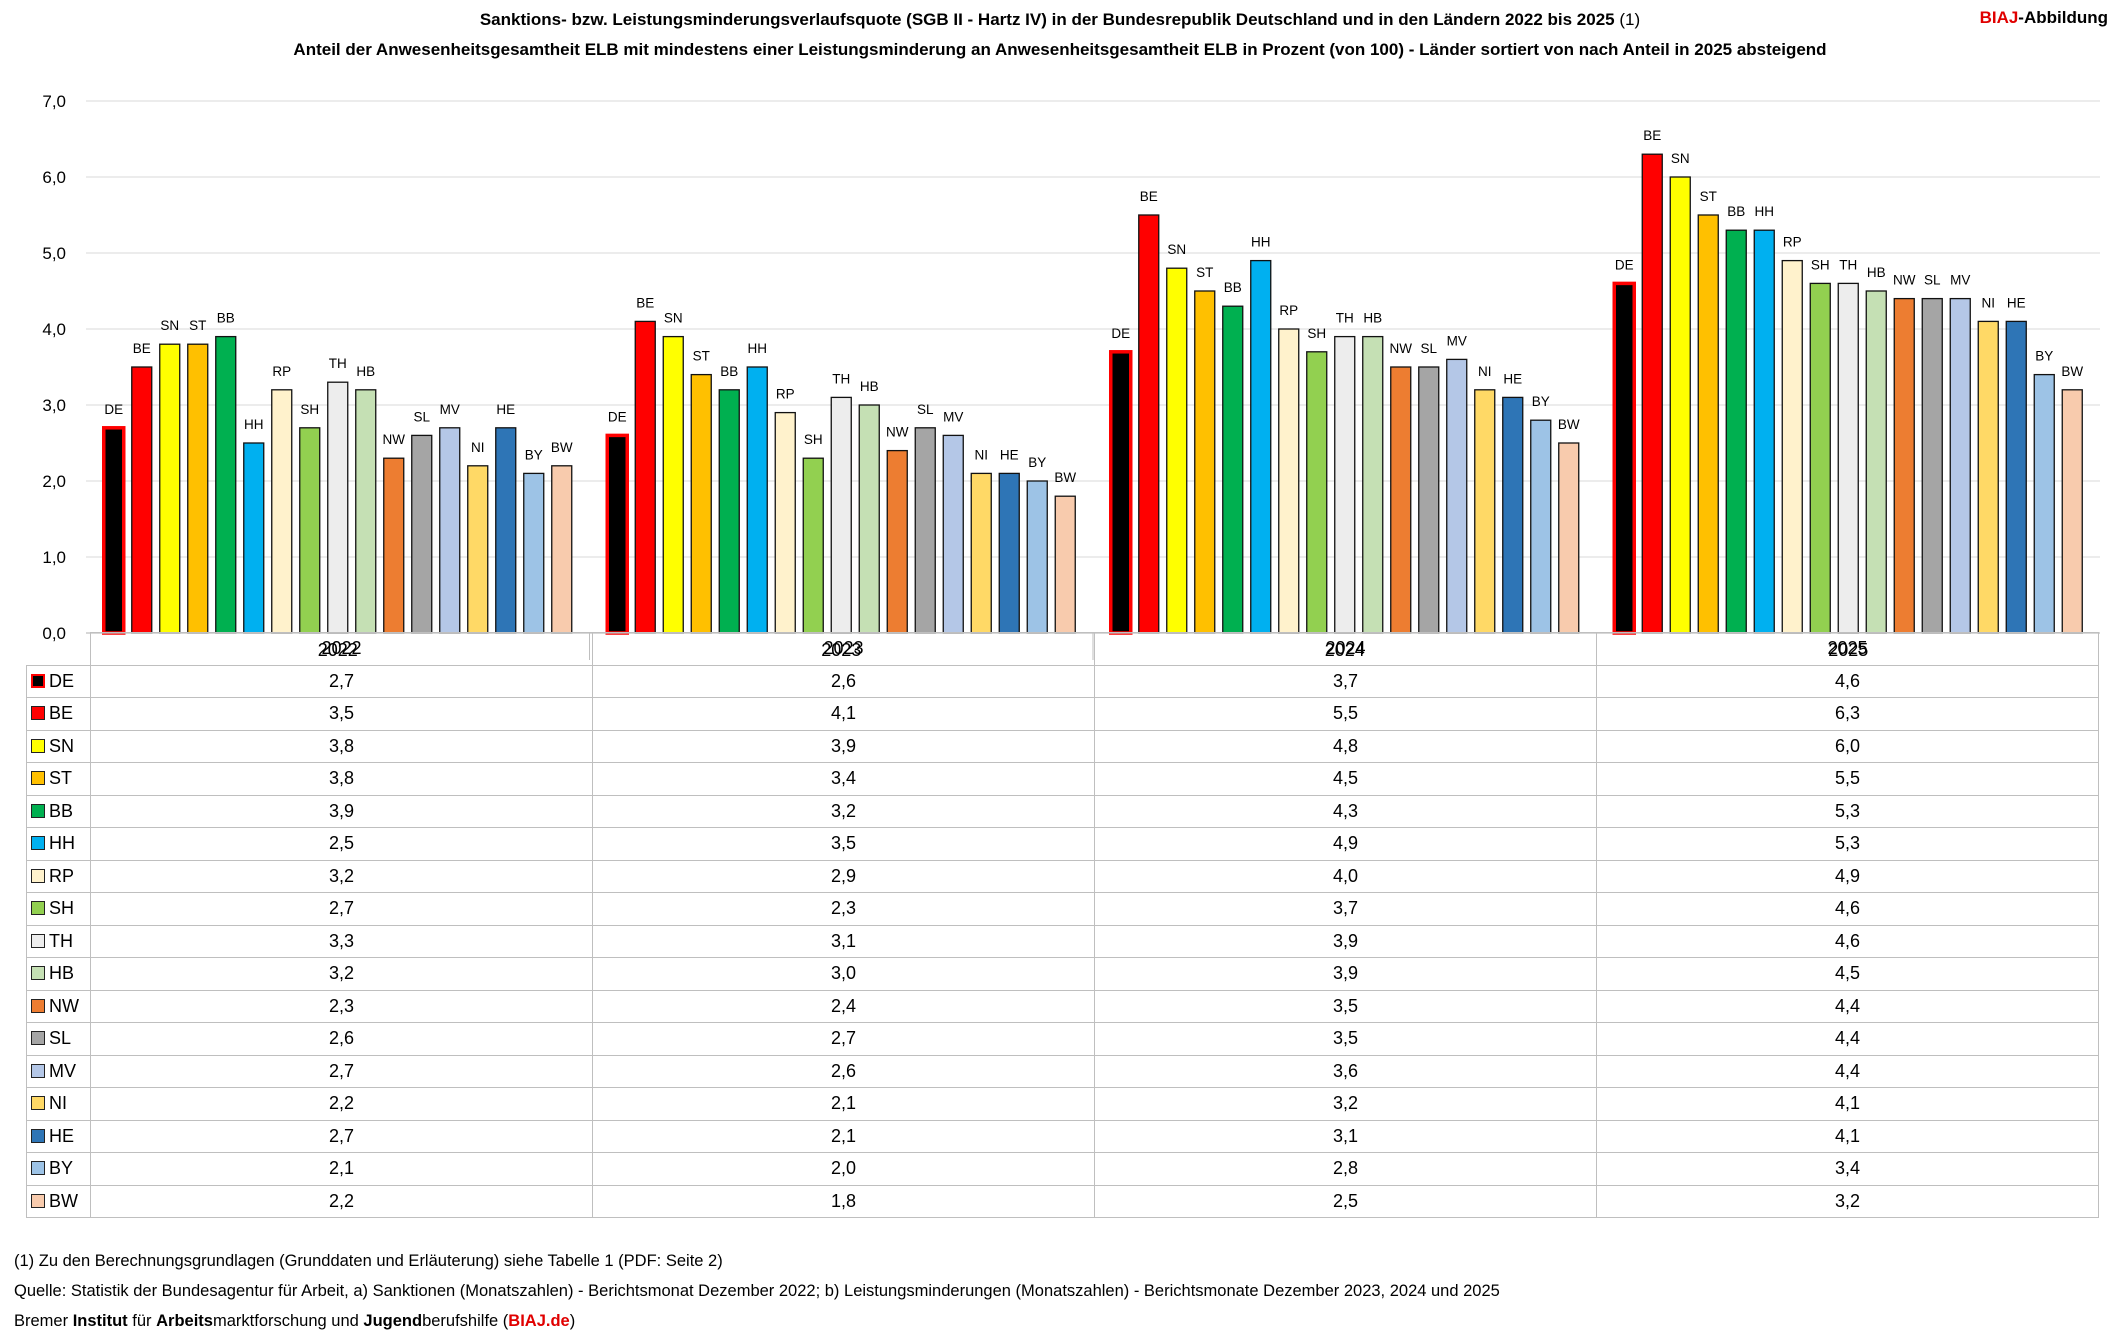 The height and width of the screenshot is (1336, 2120). Describe the element at coordinates (54, 481) in the screenshot. I see `y-tick-label: 2,0` at that location.